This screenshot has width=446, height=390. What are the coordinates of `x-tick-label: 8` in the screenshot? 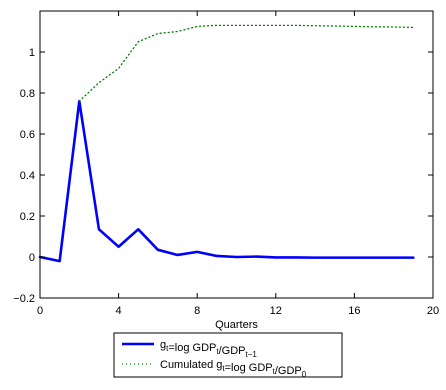 It's located at (197, 311).